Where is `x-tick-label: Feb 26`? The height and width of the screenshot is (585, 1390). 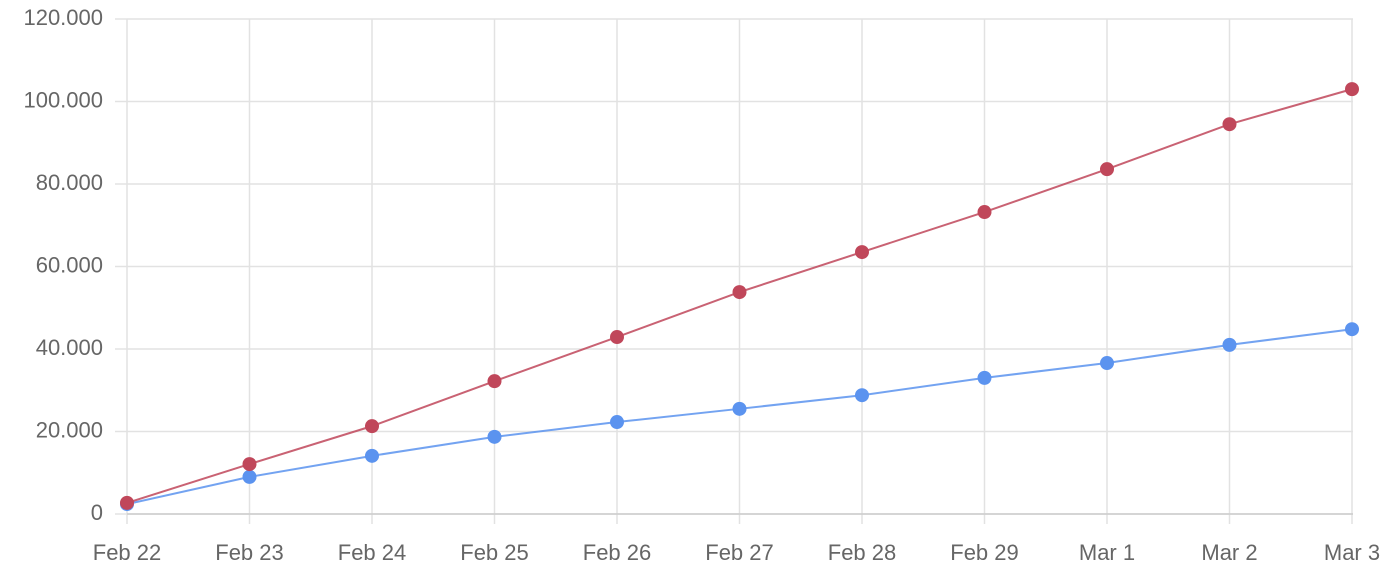 x-tick-label: Feb 26 is located at coordinates (617, 552).